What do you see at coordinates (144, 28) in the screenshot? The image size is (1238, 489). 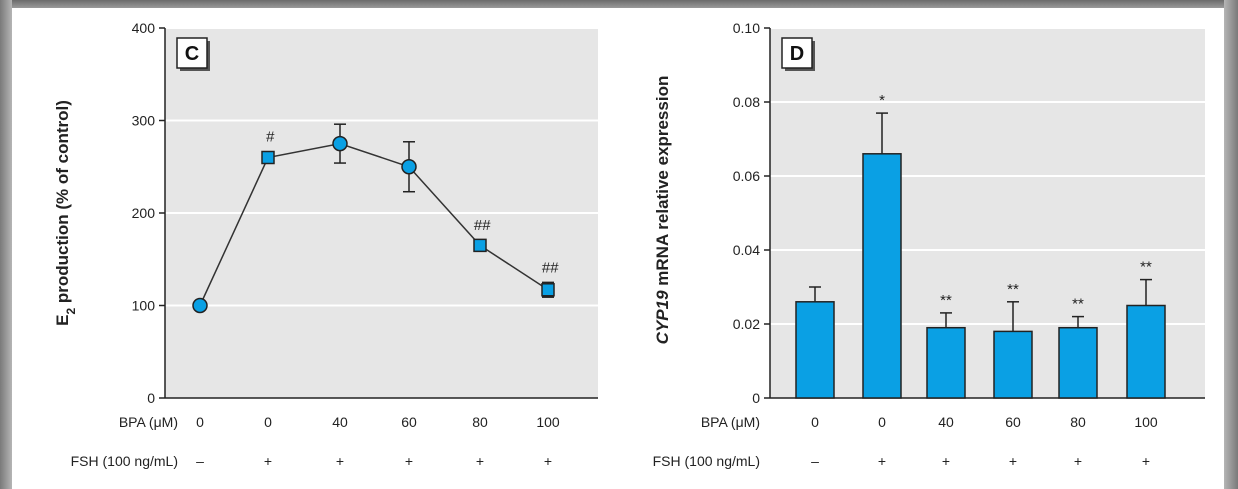 I see `y-tick-label: 400` at bounding box center [144, 28].